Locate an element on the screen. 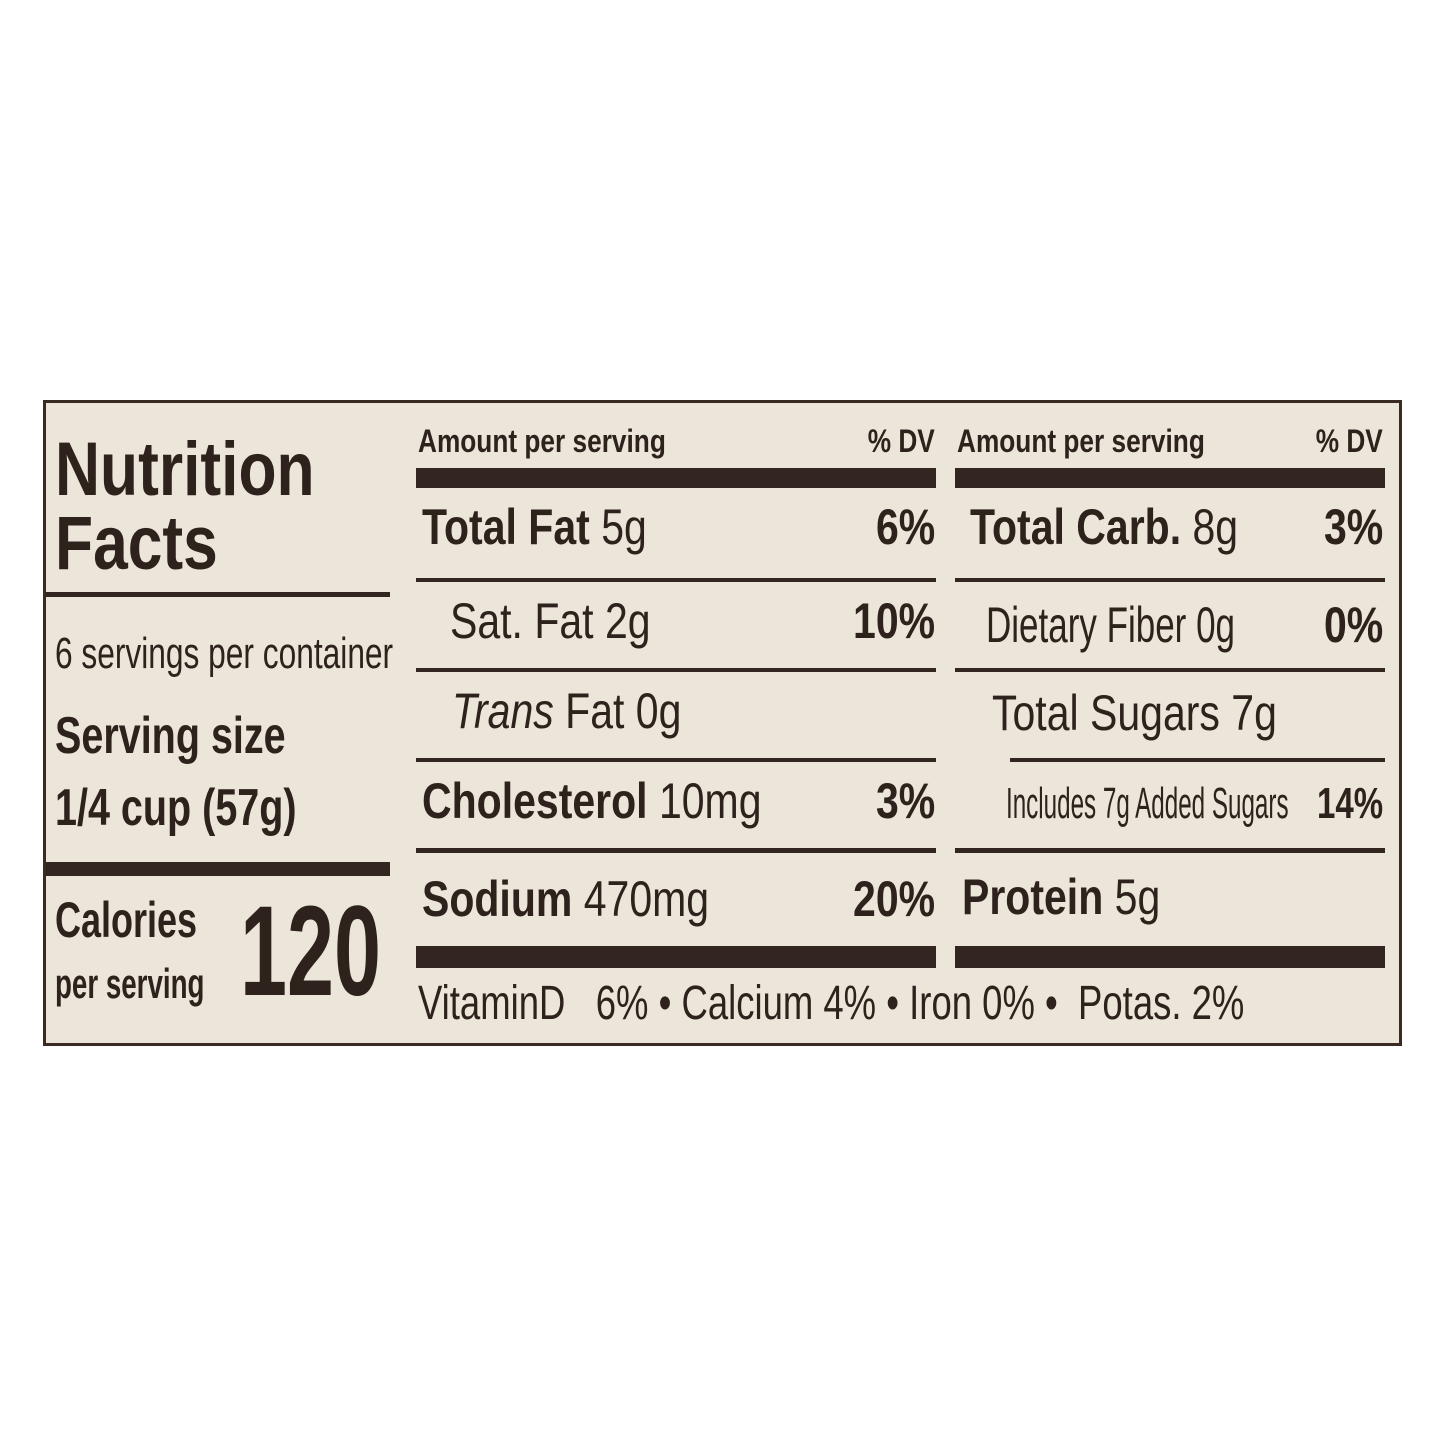 Image resolution: width=1445 pixels, height=1445 pixels. nutrient-name: Total Sugars is located at coordinates (1106, 713).